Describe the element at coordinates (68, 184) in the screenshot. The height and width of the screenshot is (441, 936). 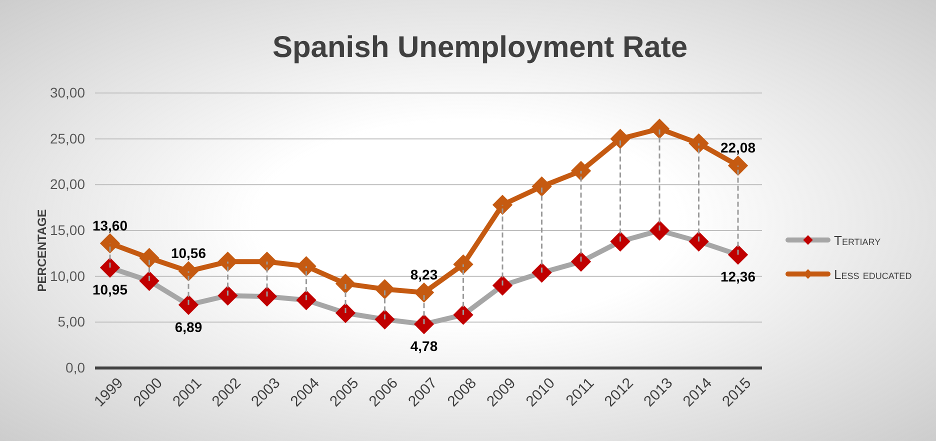
I see `y-tick-label: 20,00` at that location.